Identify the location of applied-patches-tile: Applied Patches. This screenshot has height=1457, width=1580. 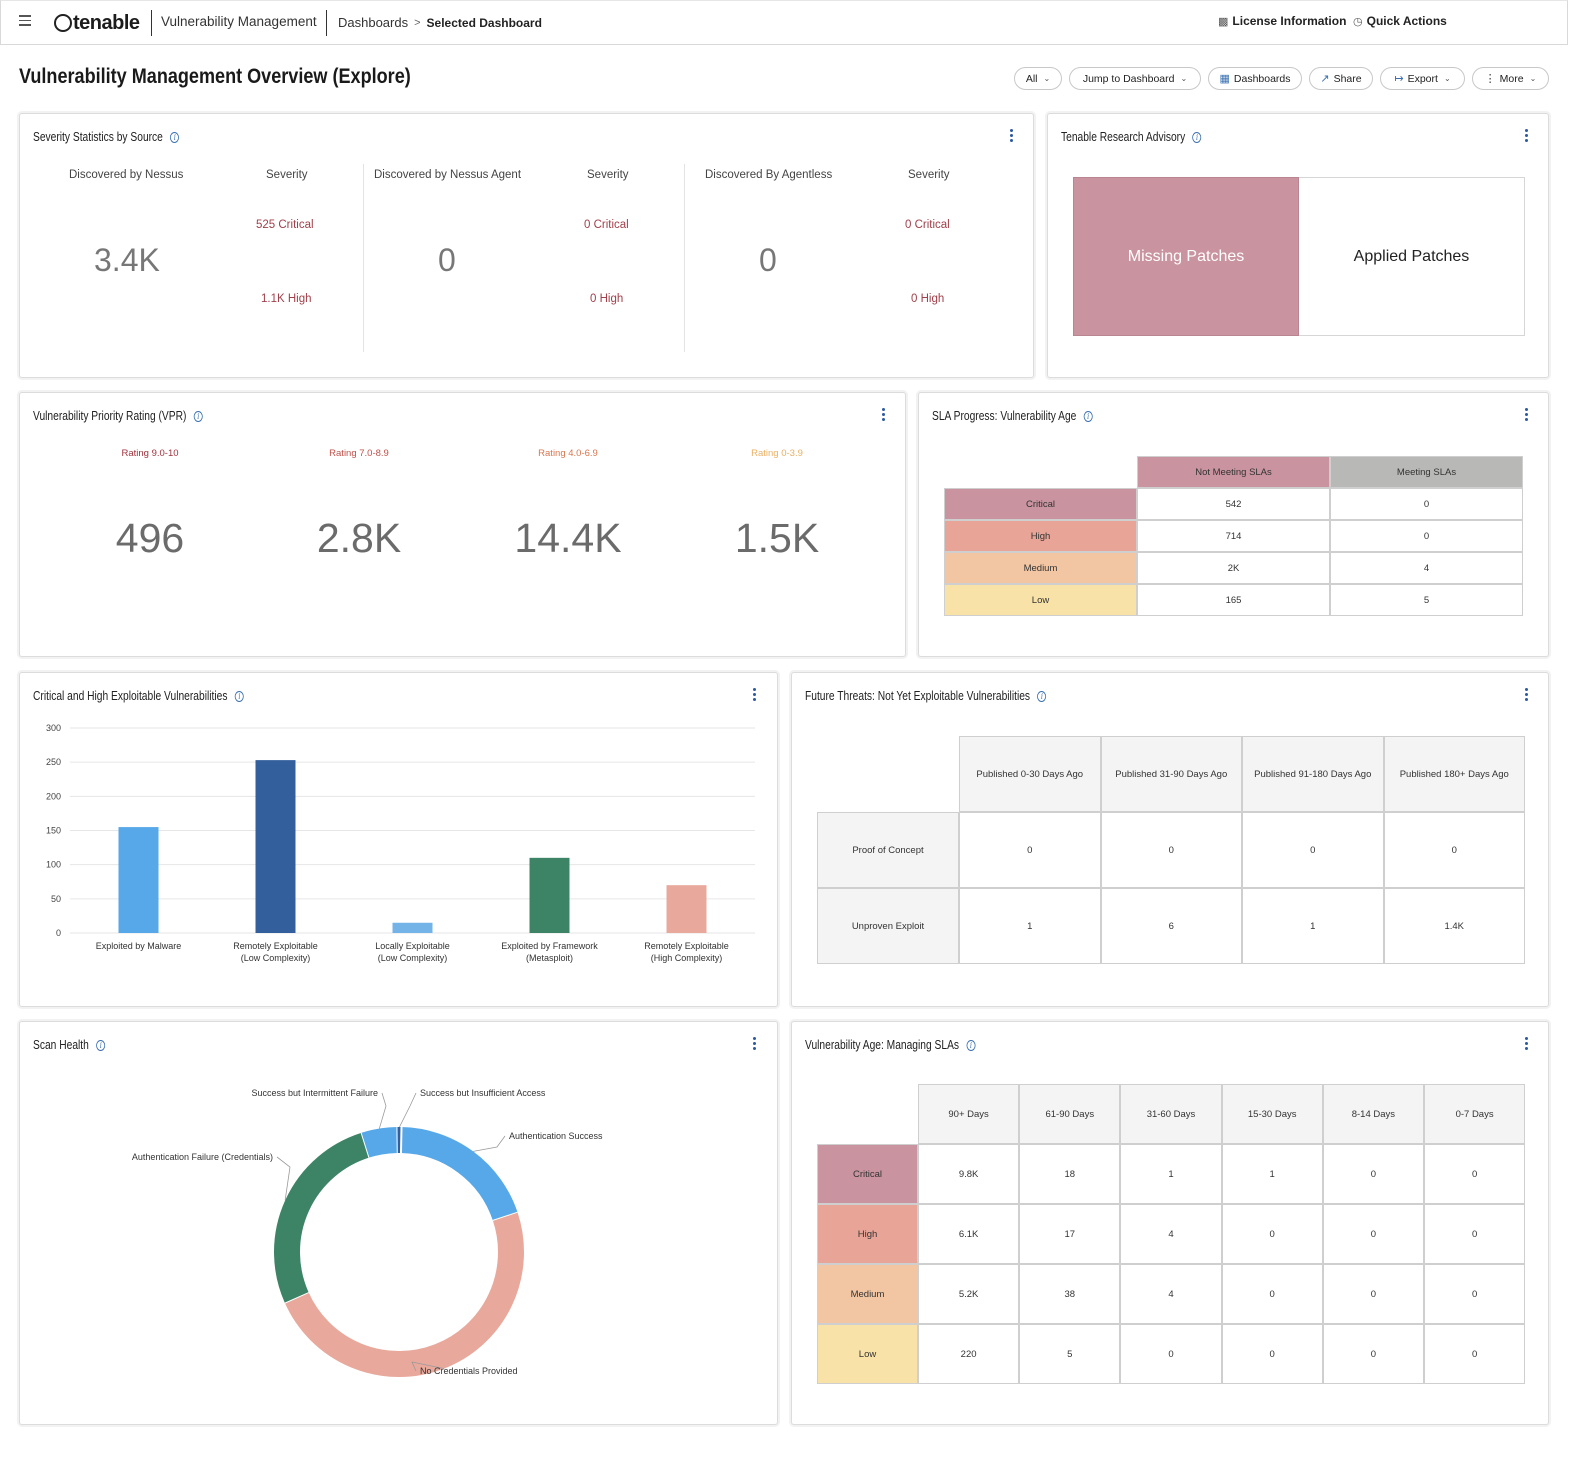
(1412, 256).